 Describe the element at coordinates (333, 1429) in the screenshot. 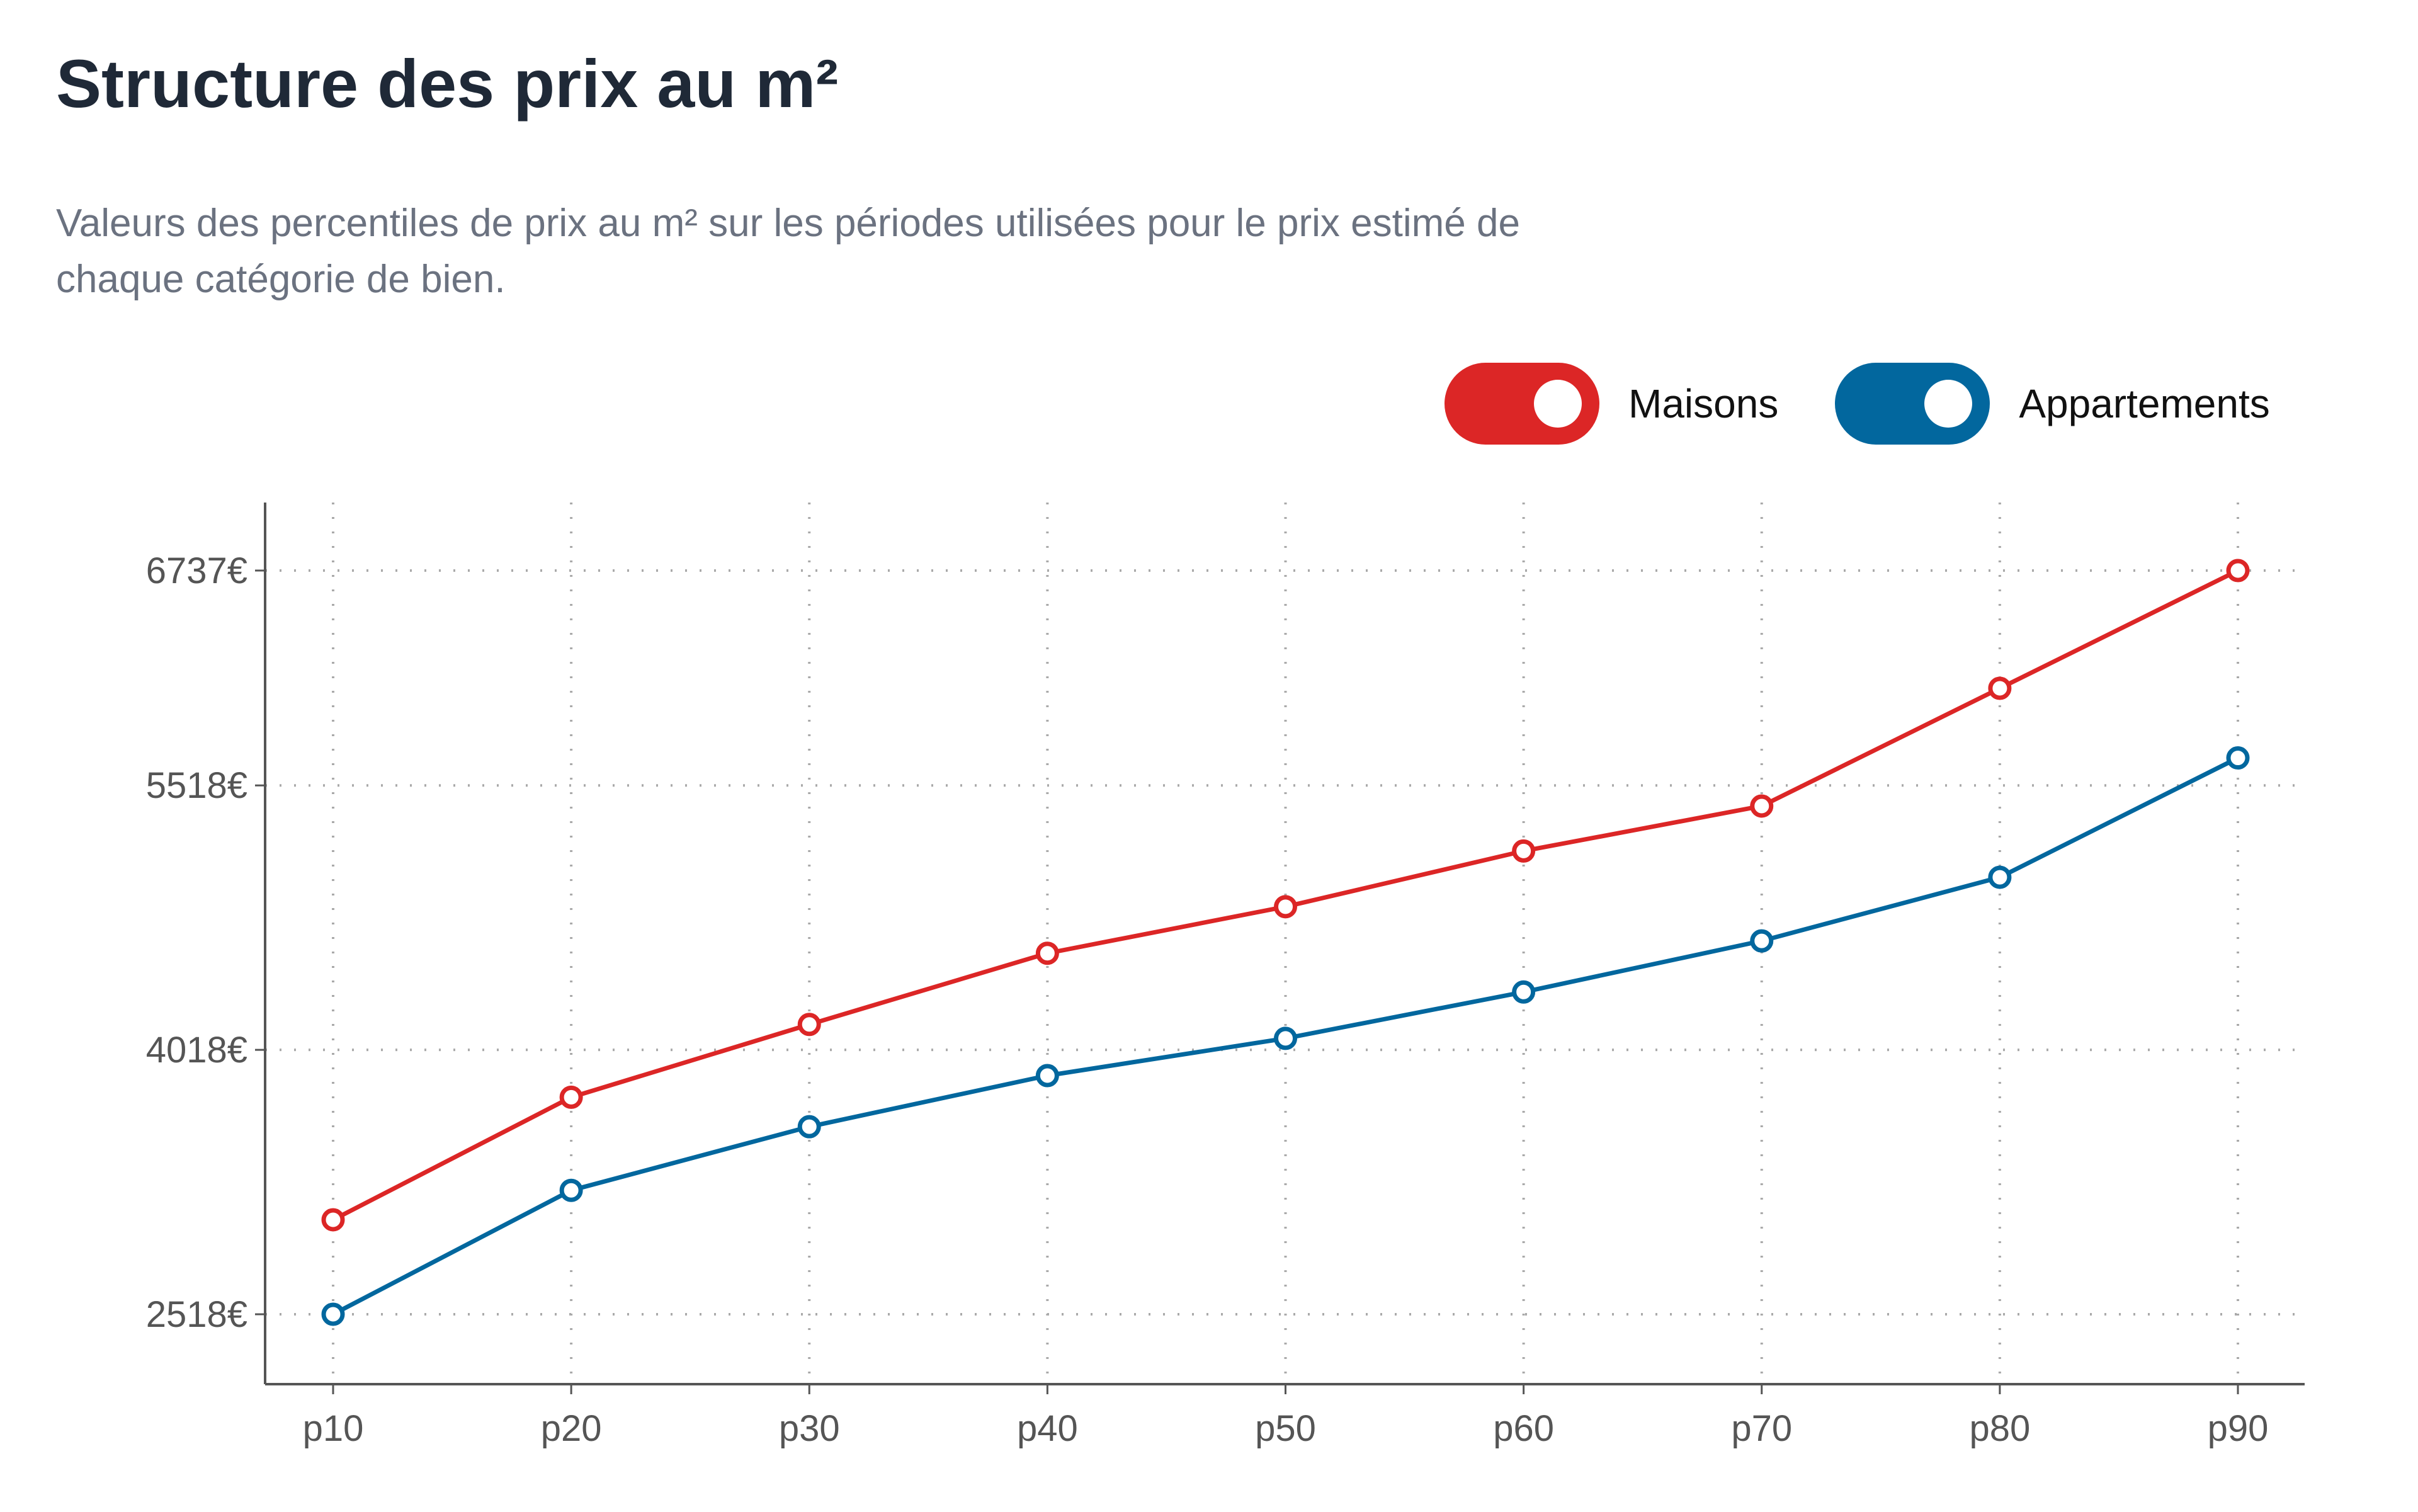

I see `x-tick-label: p10` at that location.